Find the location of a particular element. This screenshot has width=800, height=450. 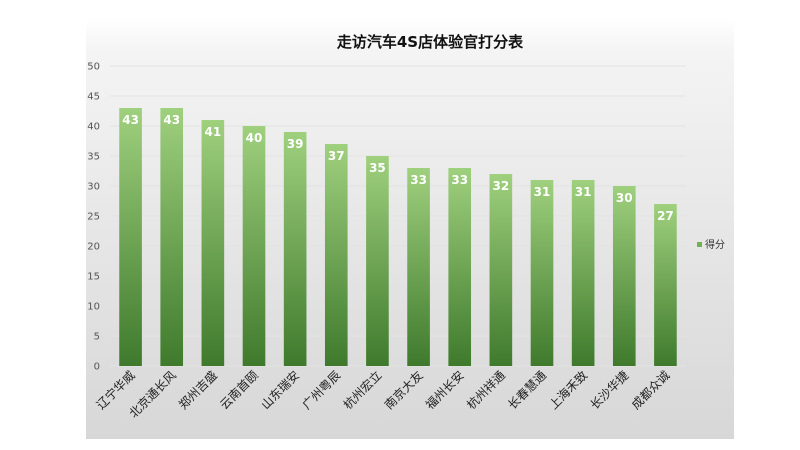

y-tick-label: 45 is located at coordinates (93, 97).